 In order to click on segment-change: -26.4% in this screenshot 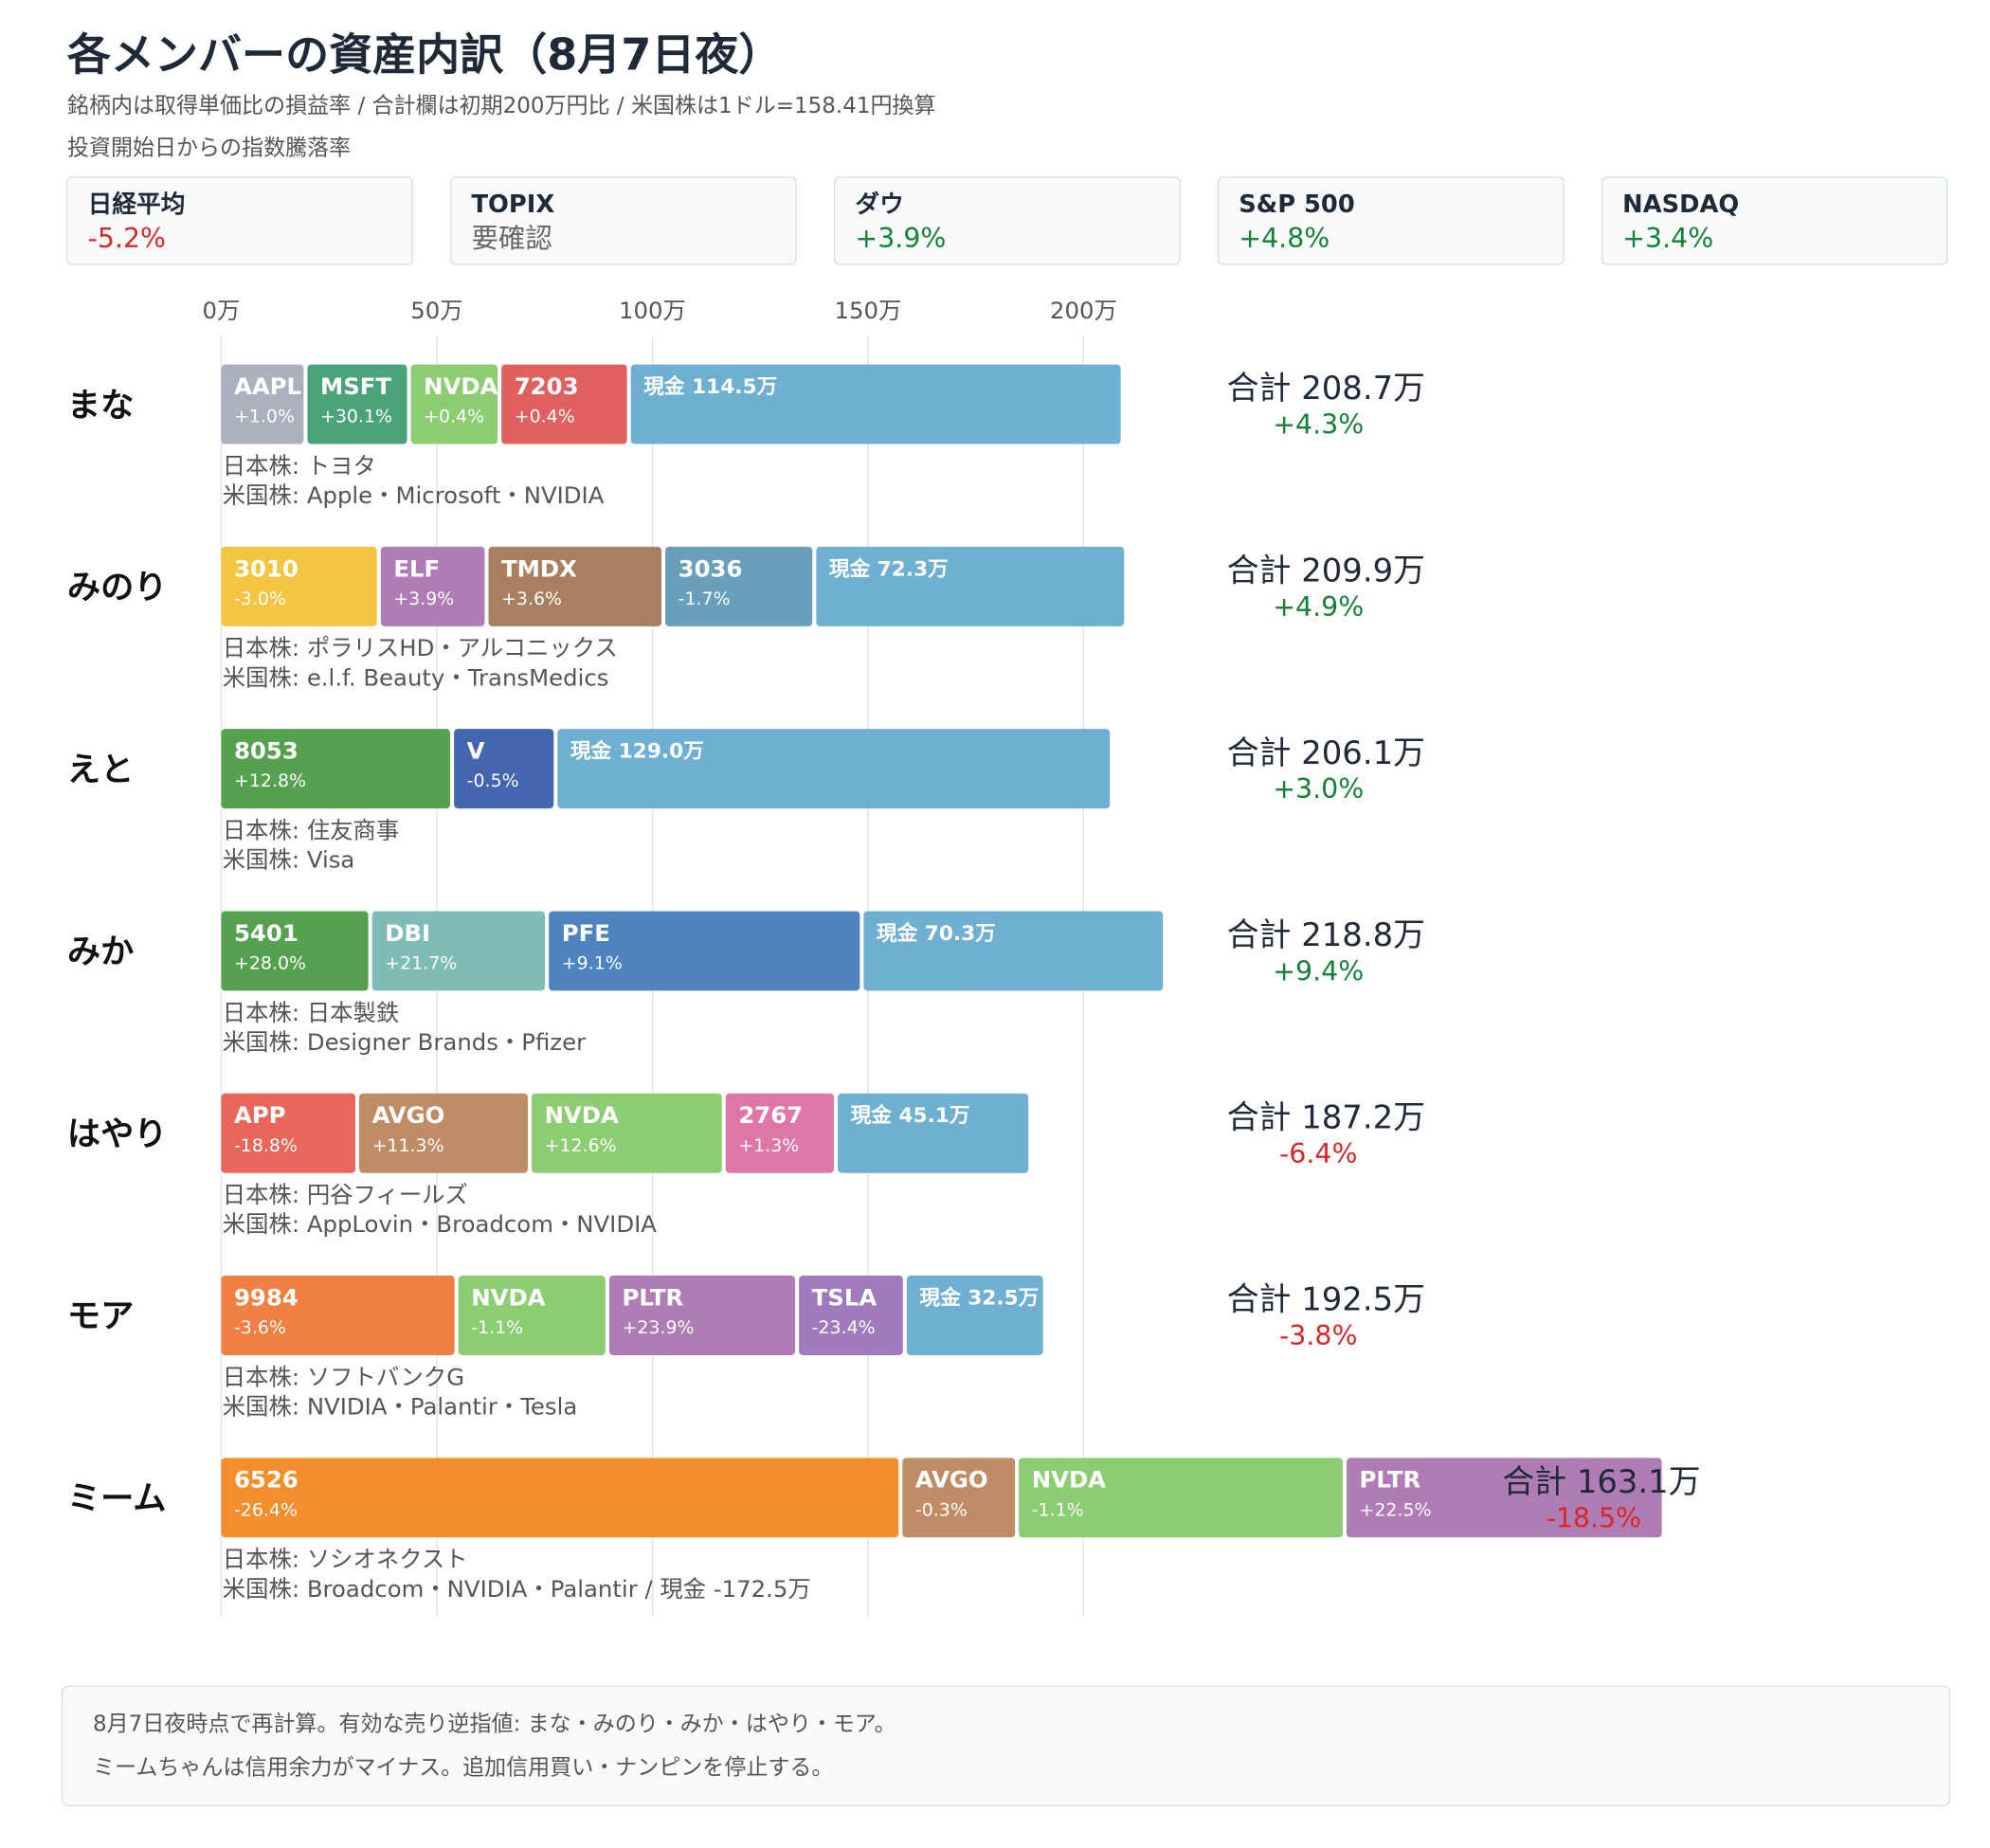, I will do `click(266, 1510)`.